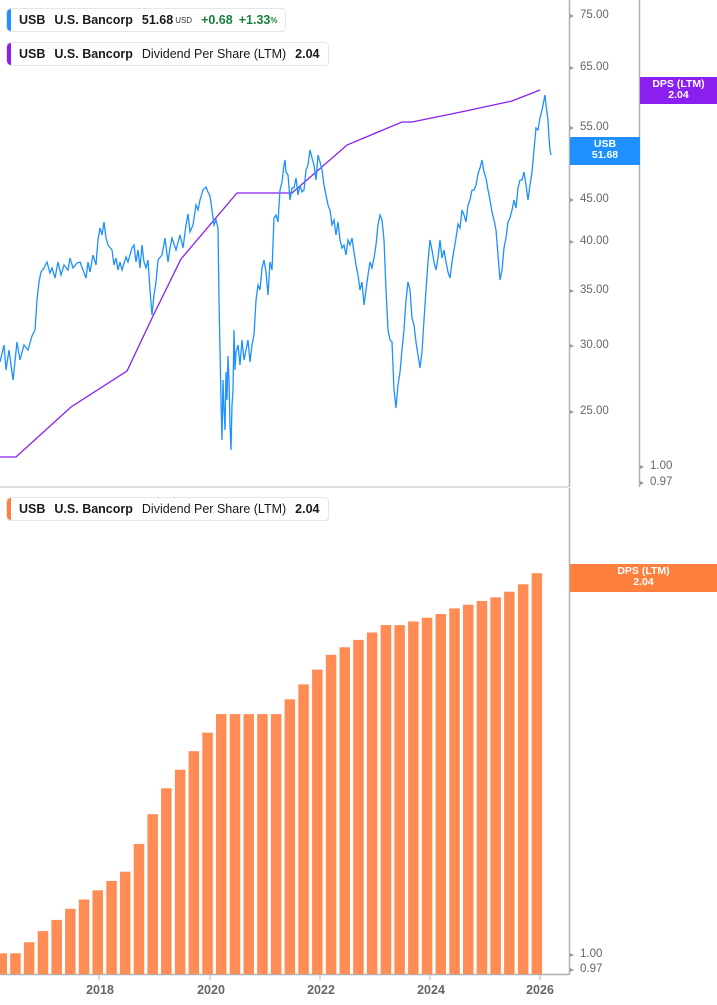 This screenshot has width=717, height=1005. Describe the element at coordinates (591, 969) in the screenshot. I see `bottom-dps-tick-097: 0.97` at that location.